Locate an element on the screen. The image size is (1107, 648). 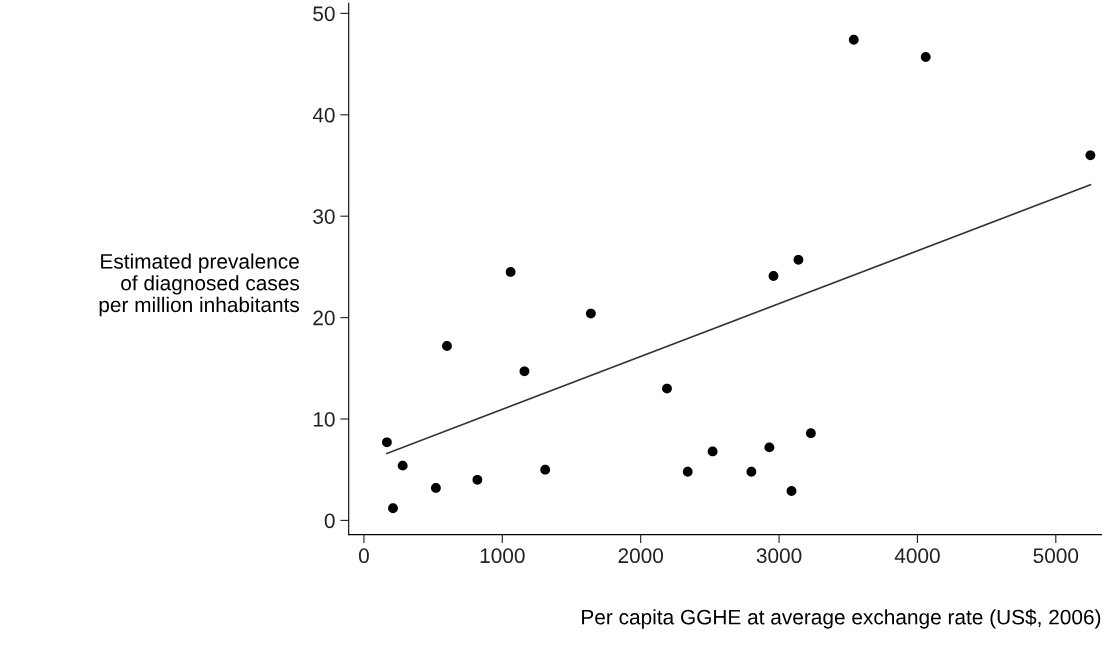
y-tick-label: 30 is located at coordinates (324, 216).